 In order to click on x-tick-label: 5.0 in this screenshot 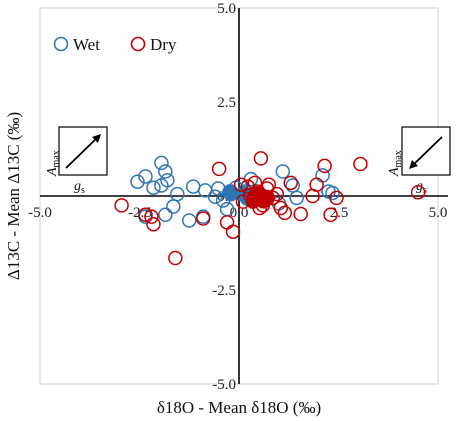, I will do `click(438, 213)`.